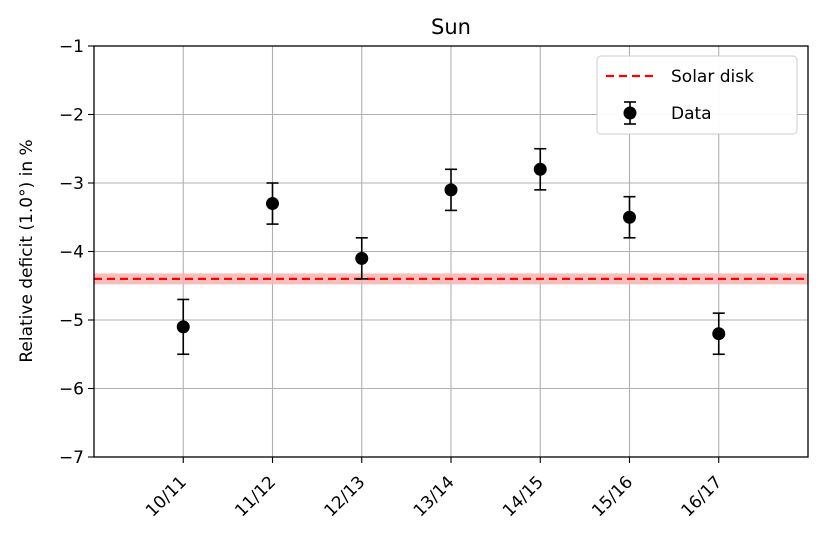  I want to click on reference-band-layer, so click(451, 279).